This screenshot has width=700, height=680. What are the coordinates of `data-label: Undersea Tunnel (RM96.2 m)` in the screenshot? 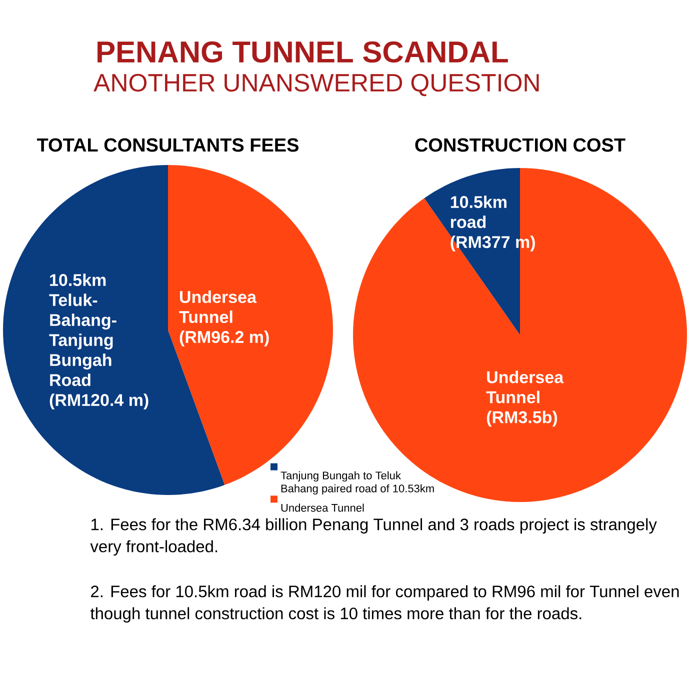 It's located at (224, 318).